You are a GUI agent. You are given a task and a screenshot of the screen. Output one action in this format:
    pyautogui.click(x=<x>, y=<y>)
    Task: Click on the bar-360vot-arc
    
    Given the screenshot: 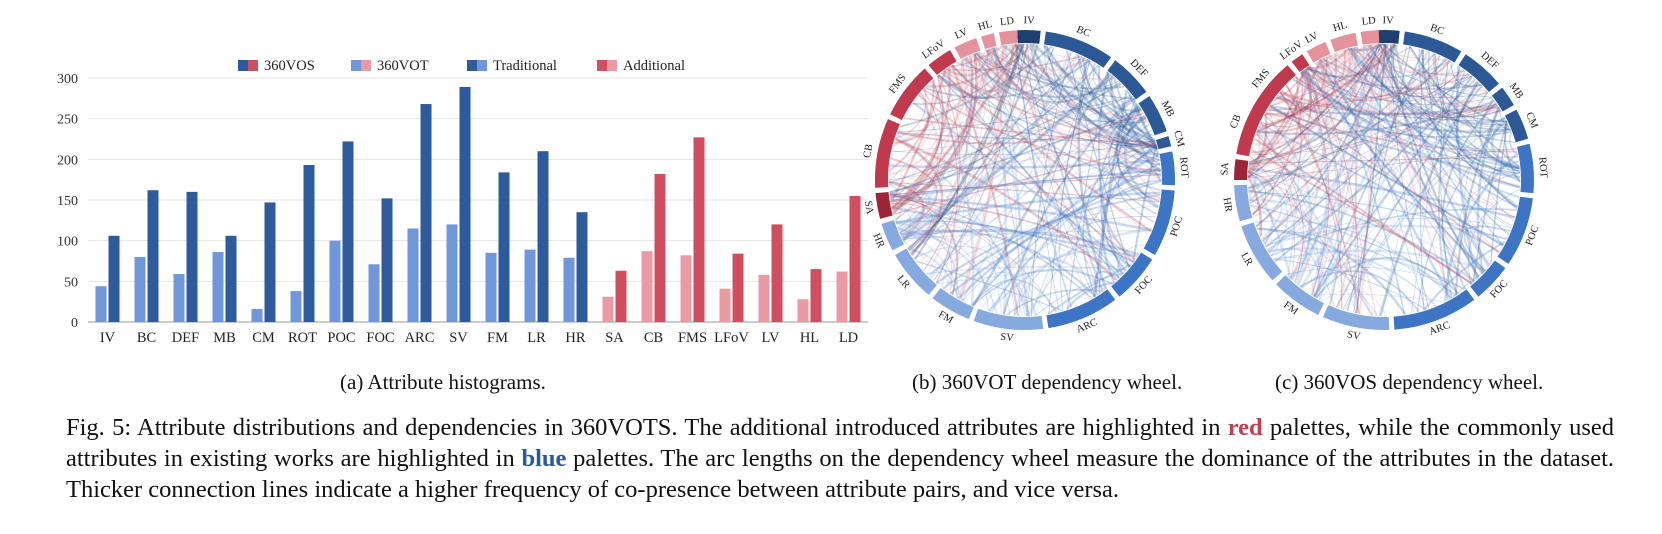 What is the action you would take?
    pyautogui.click(x=413, y=275)
    